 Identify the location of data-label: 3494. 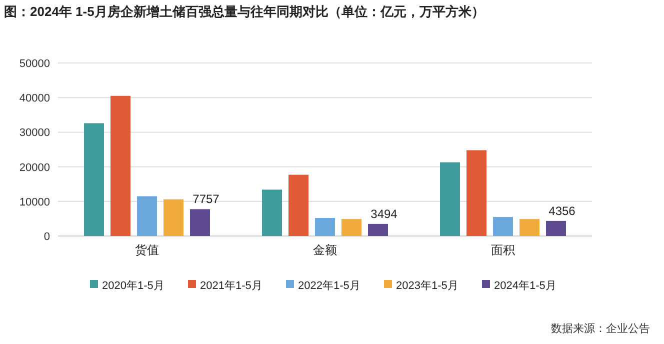
(384, 213).